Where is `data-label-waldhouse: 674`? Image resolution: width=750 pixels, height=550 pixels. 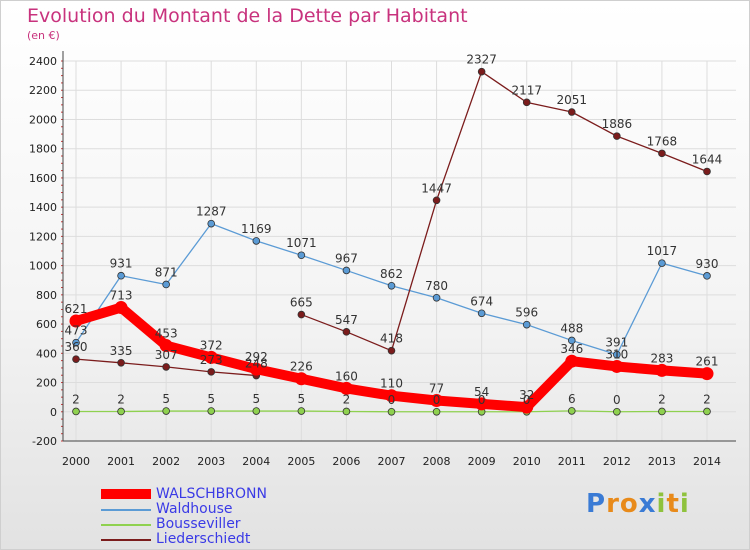
data-label-waldhouse: 674 is located at coordinates (481, 301).